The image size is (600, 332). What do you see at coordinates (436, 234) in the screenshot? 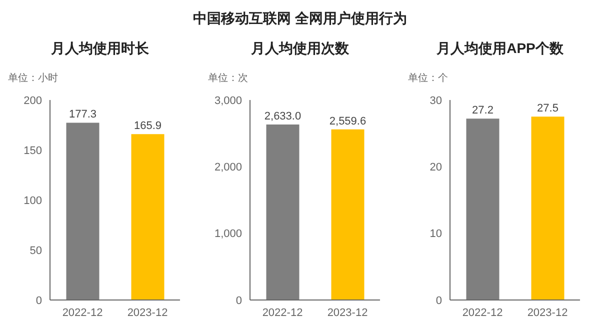
I see `y-tick-label: 10` at bounding box center [436, 234].